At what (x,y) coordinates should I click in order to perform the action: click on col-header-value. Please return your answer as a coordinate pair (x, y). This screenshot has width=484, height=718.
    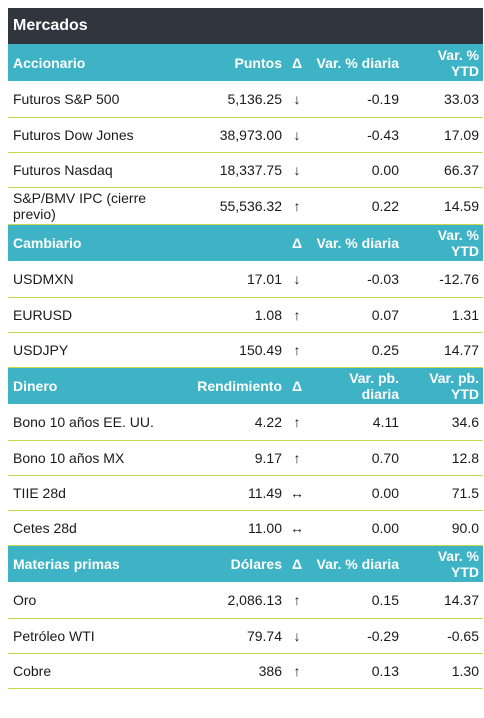
    Looking at the image, I should click on (232, 242).